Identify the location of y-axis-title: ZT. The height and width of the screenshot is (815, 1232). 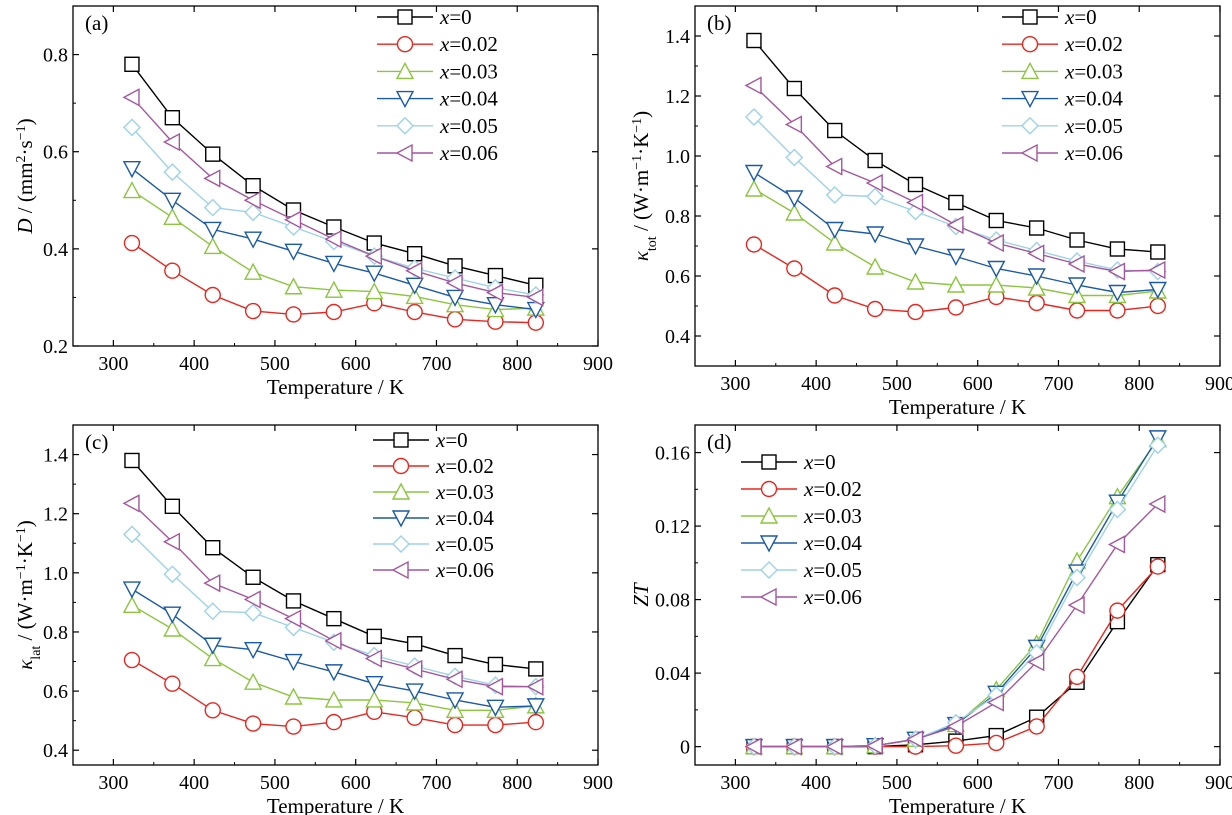
(641, 594).